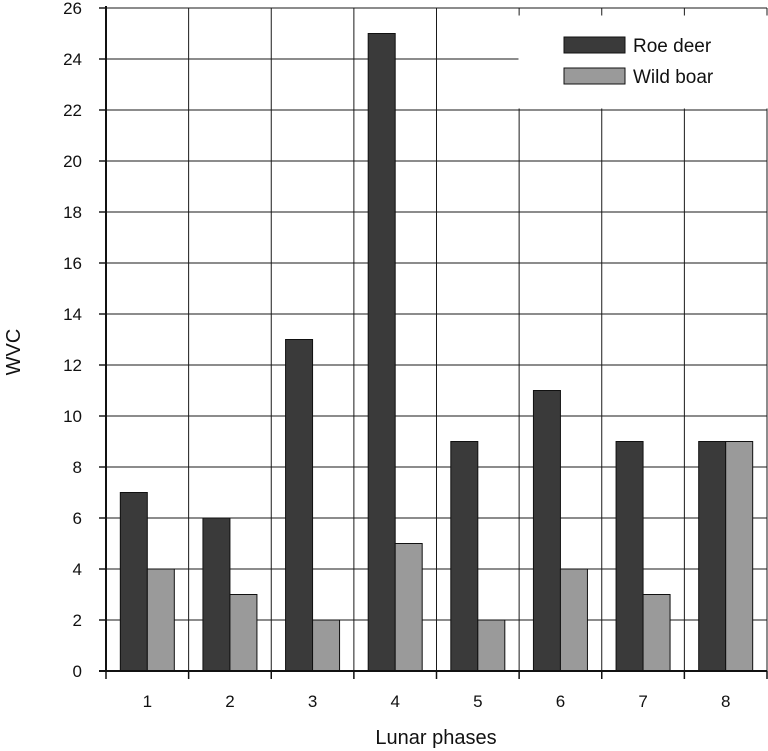 This screenshot has width=768, height=751. What do you see at coordinates (72, 263) in the screenshot?
I see `y-tick-label: 16` at bounding box center [72, 263].